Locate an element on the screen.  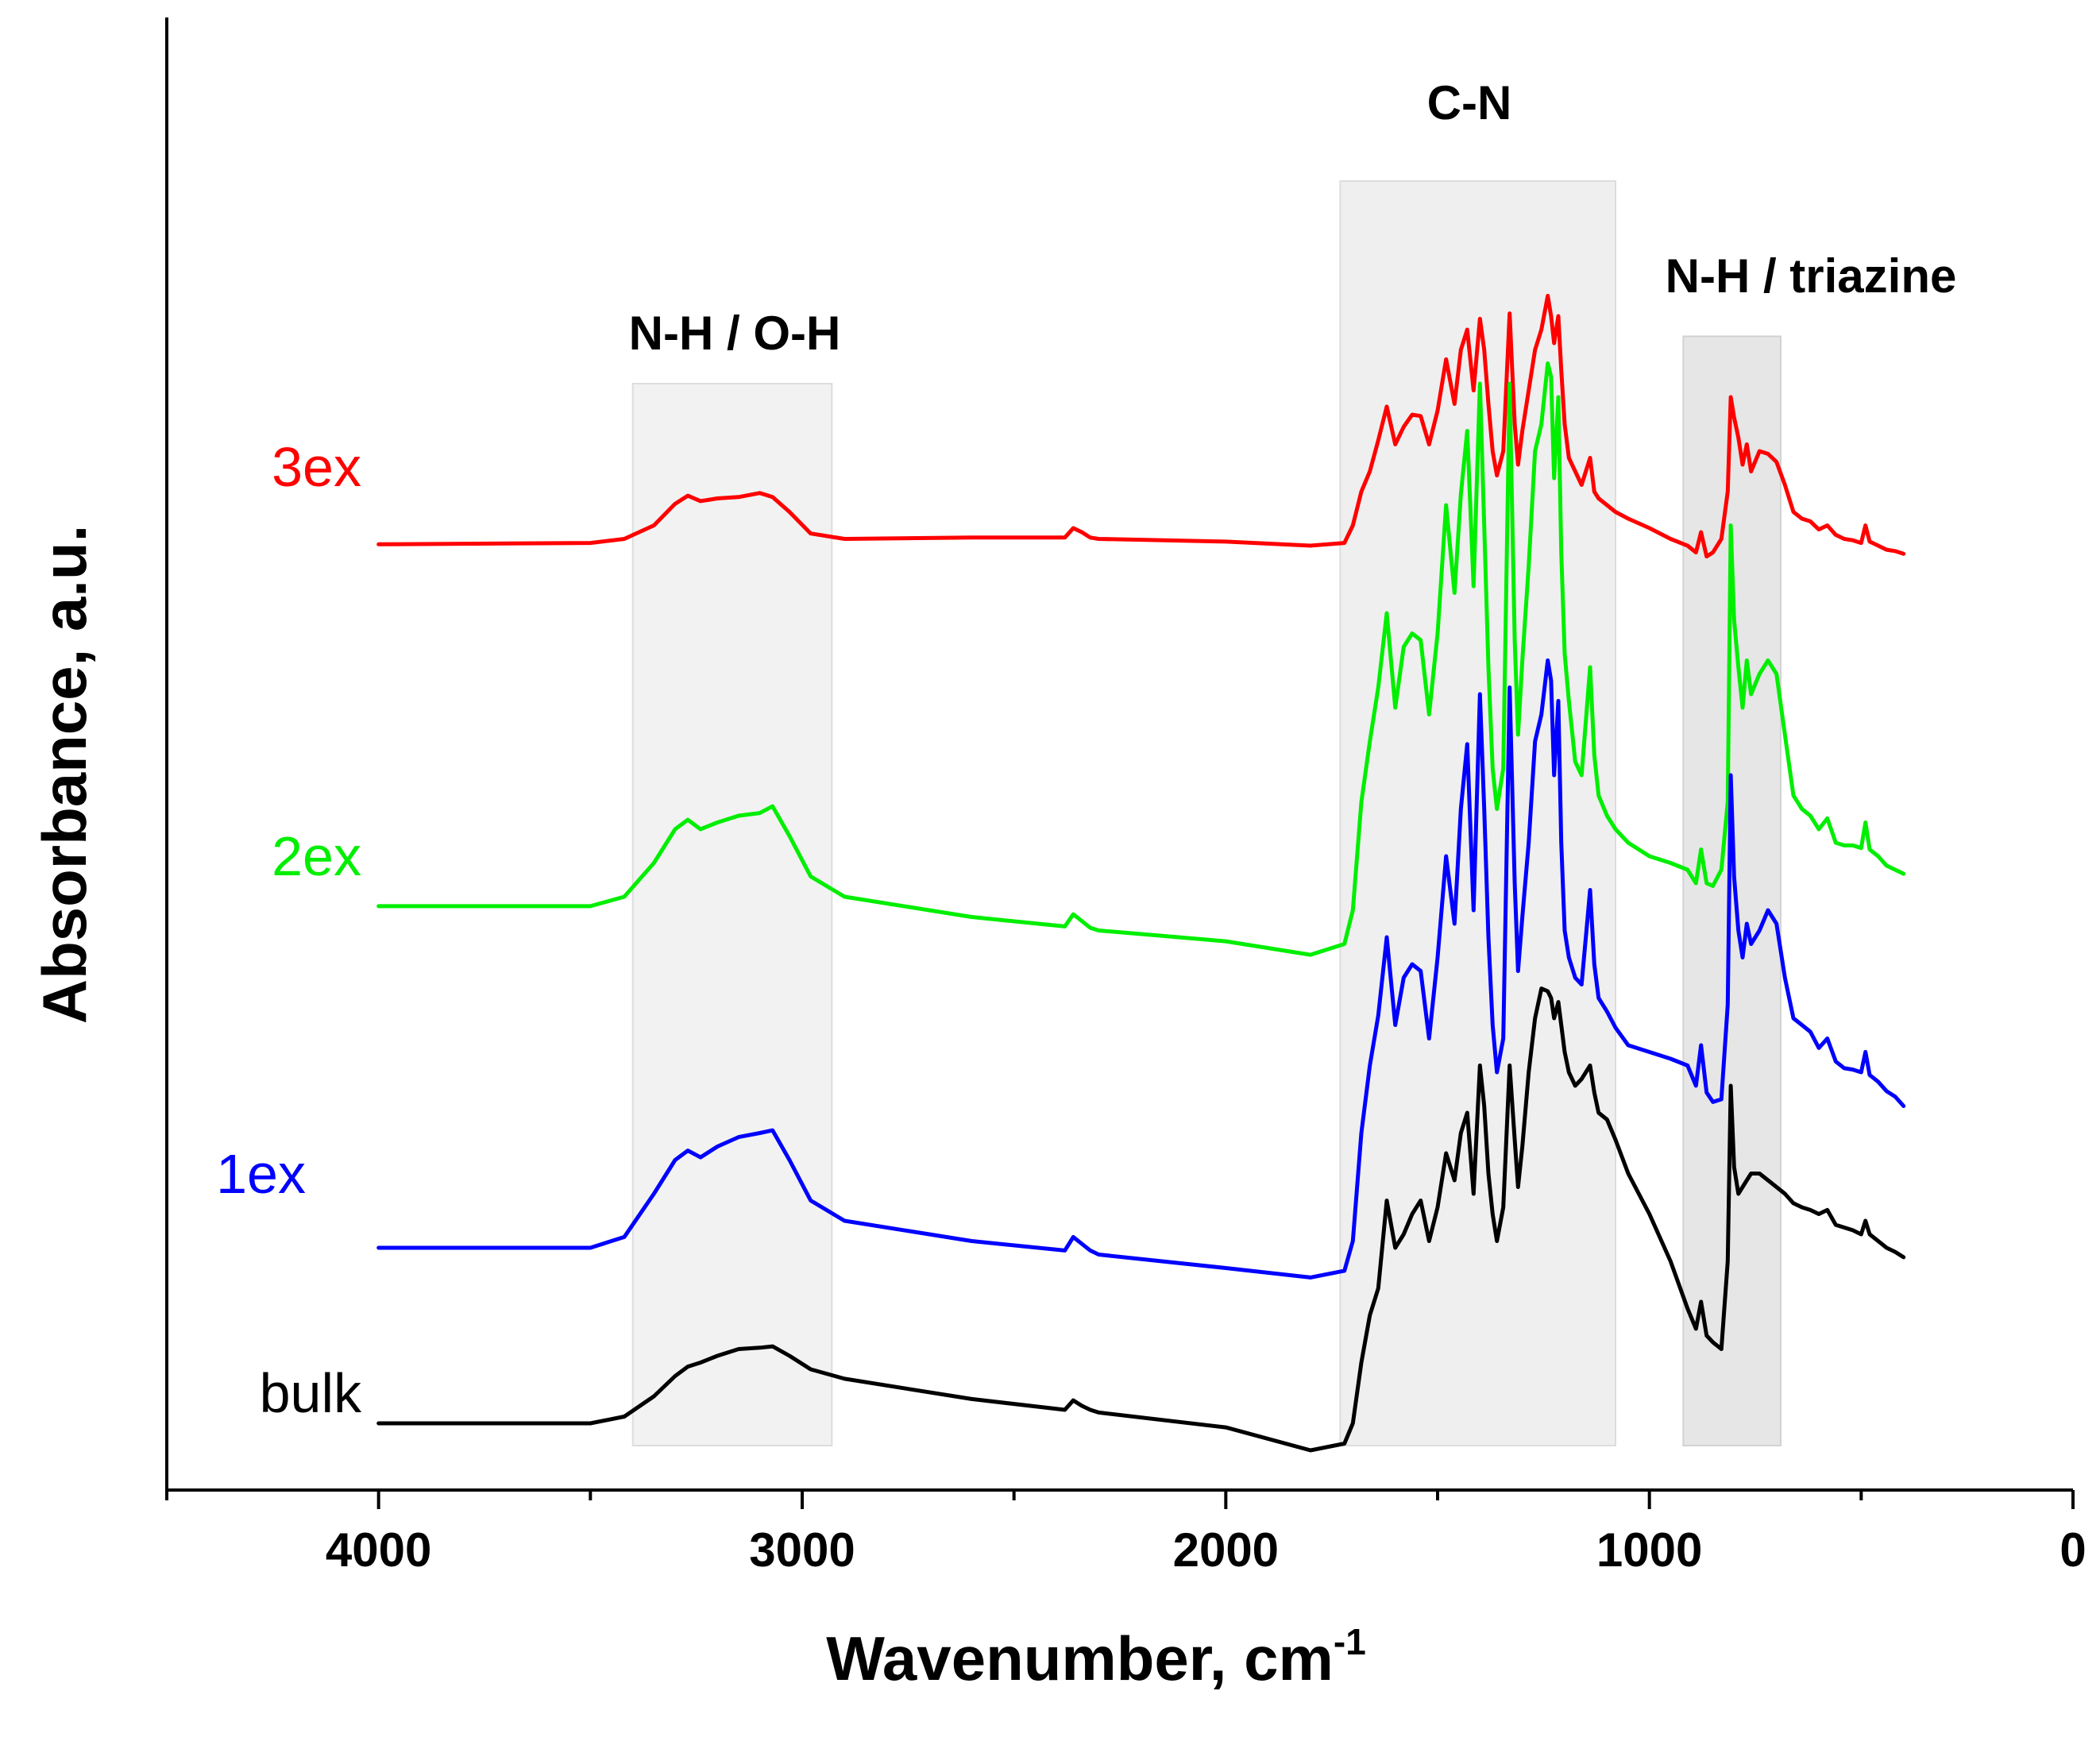
series-line-3ex is located at coordinates (1141, 427).